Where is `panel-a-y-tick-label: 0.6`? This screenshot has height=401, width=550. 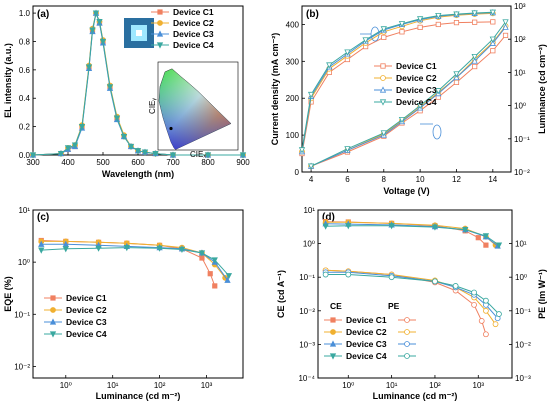 panel-a-y-tick-label: 0.6 is located at coordinates (25, 70).